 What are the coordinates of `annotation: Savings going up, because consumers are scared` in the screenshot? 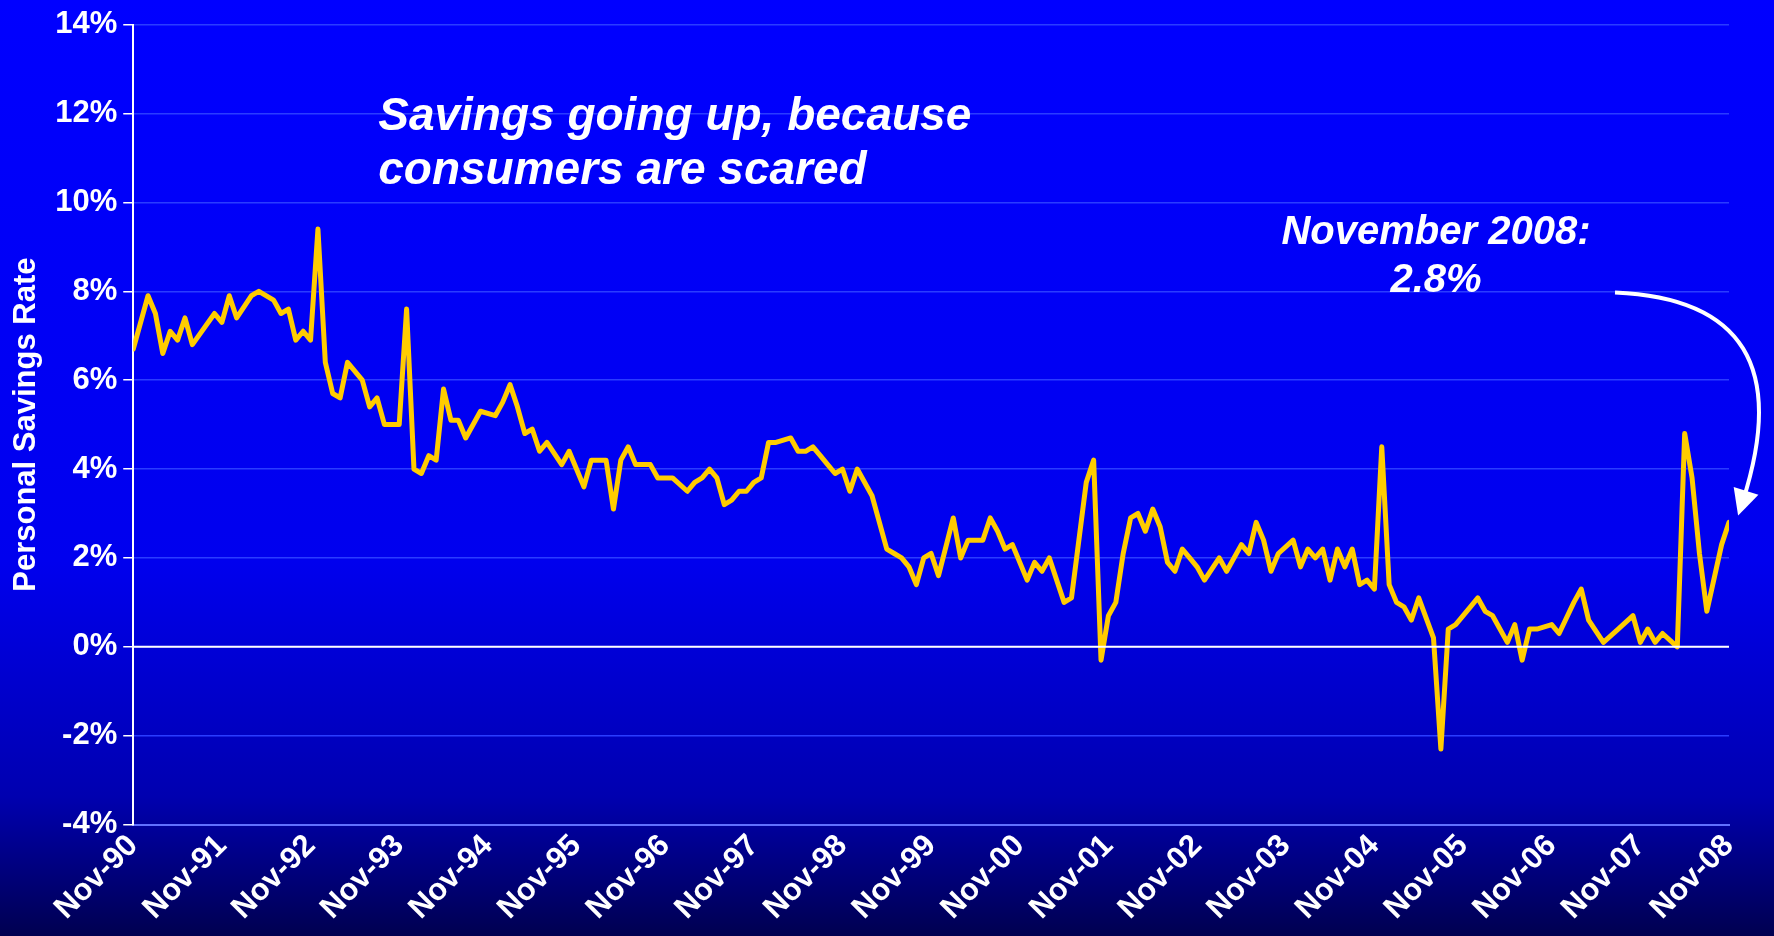 It's located at (675, 140).